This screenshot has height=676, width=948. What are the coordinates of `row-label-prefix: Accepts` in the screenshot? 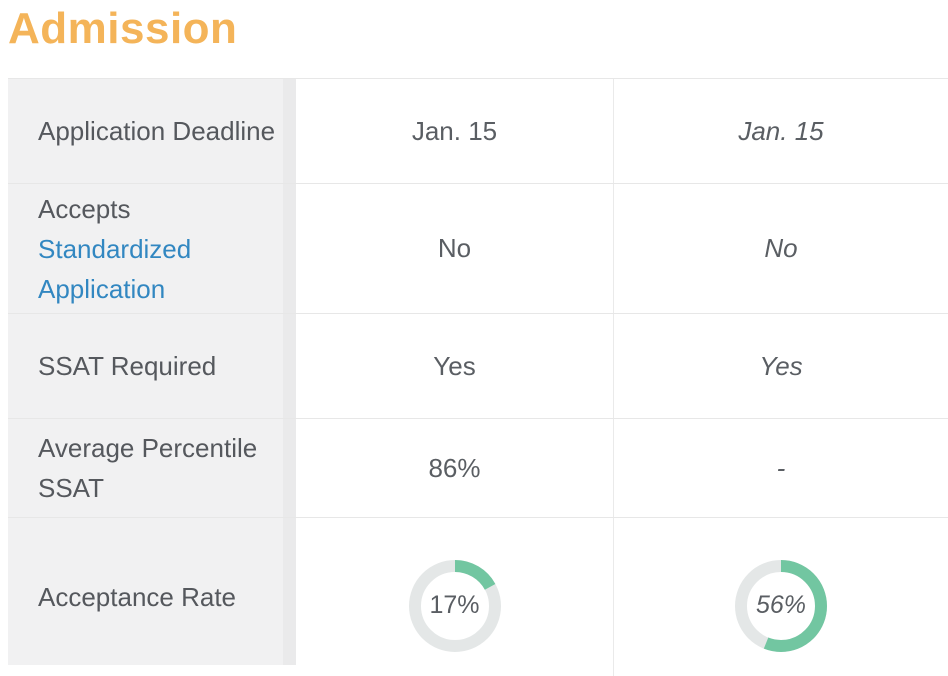 It's located at (84, 208).